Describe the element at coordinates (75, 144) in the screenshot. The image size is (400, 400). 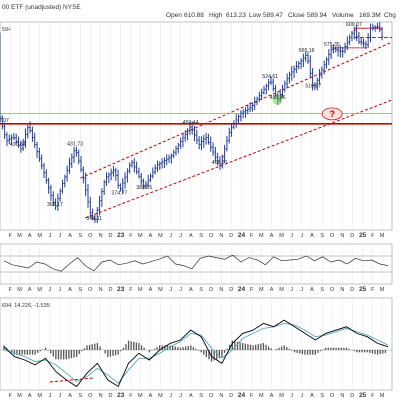
I see `price-label: 431.73` at that location.